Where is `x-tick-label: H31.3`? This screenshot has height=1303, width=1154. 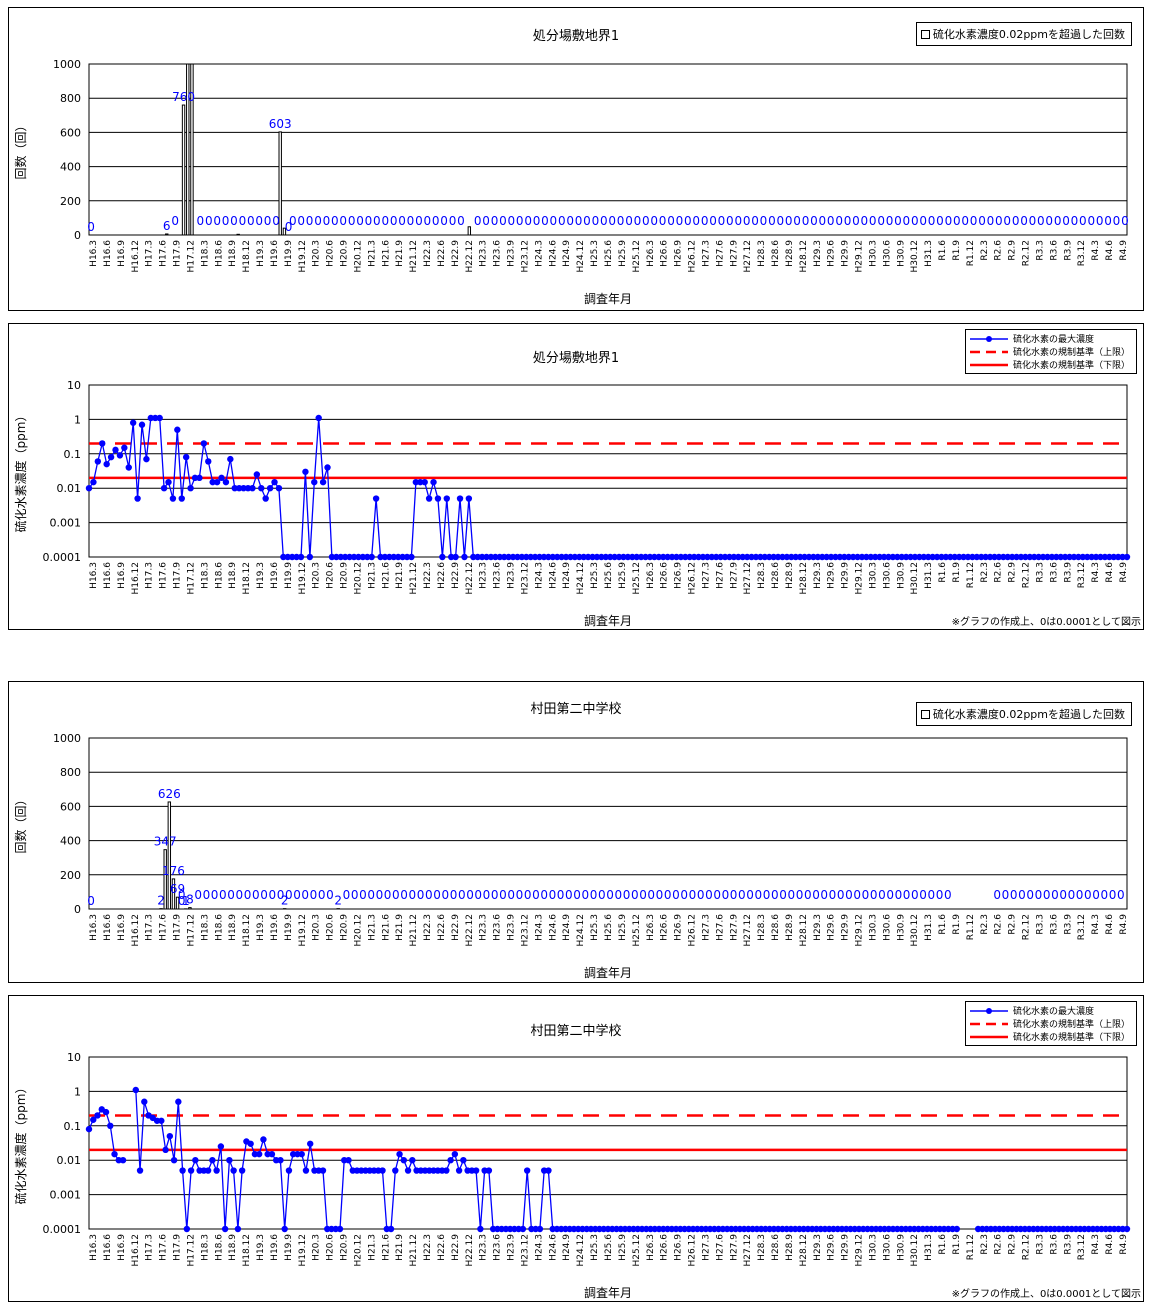 x-tick-label: H31.3 is located at coordinates (929, 927).